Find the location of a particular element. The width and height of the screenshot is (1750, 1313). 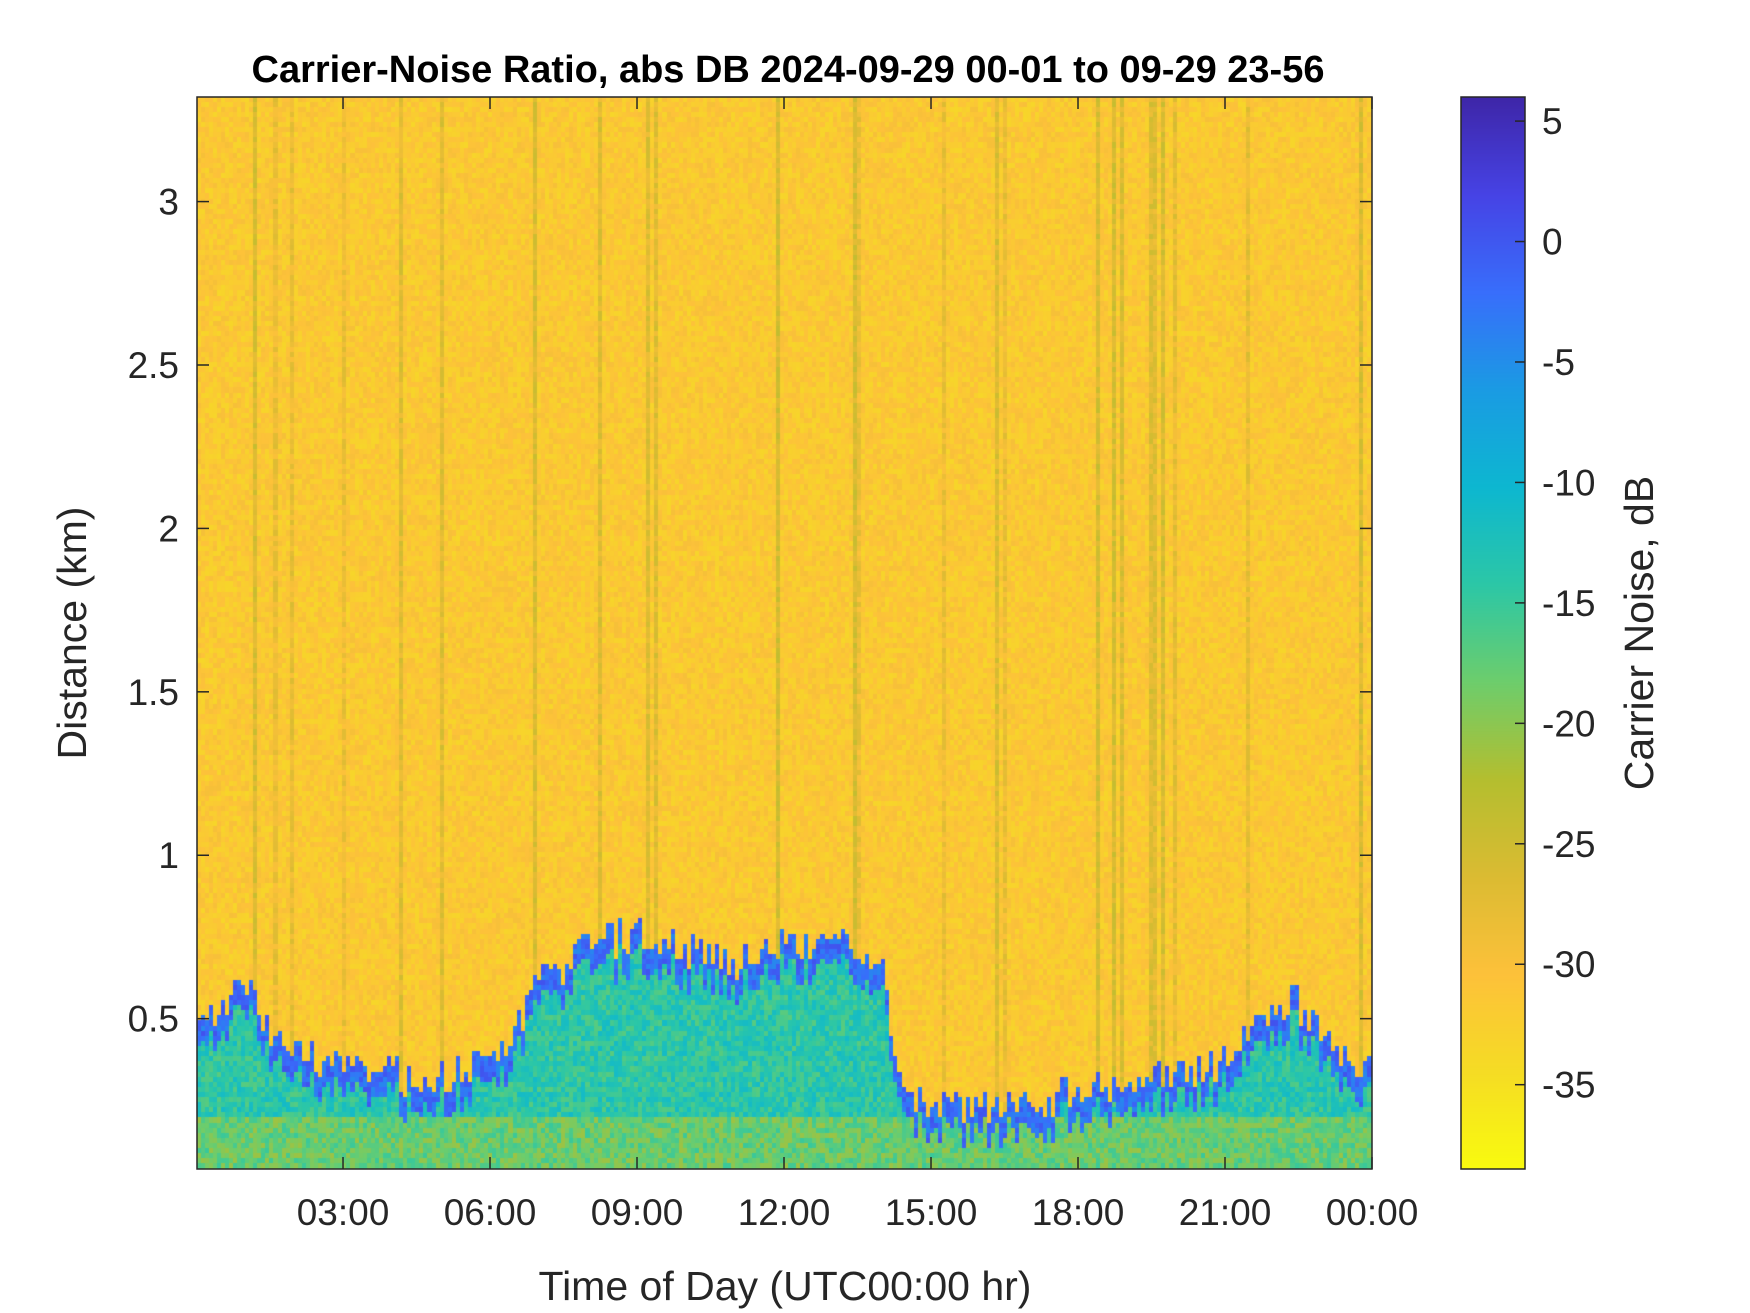

colorbar-frame is located at coordinates (1493, 633).